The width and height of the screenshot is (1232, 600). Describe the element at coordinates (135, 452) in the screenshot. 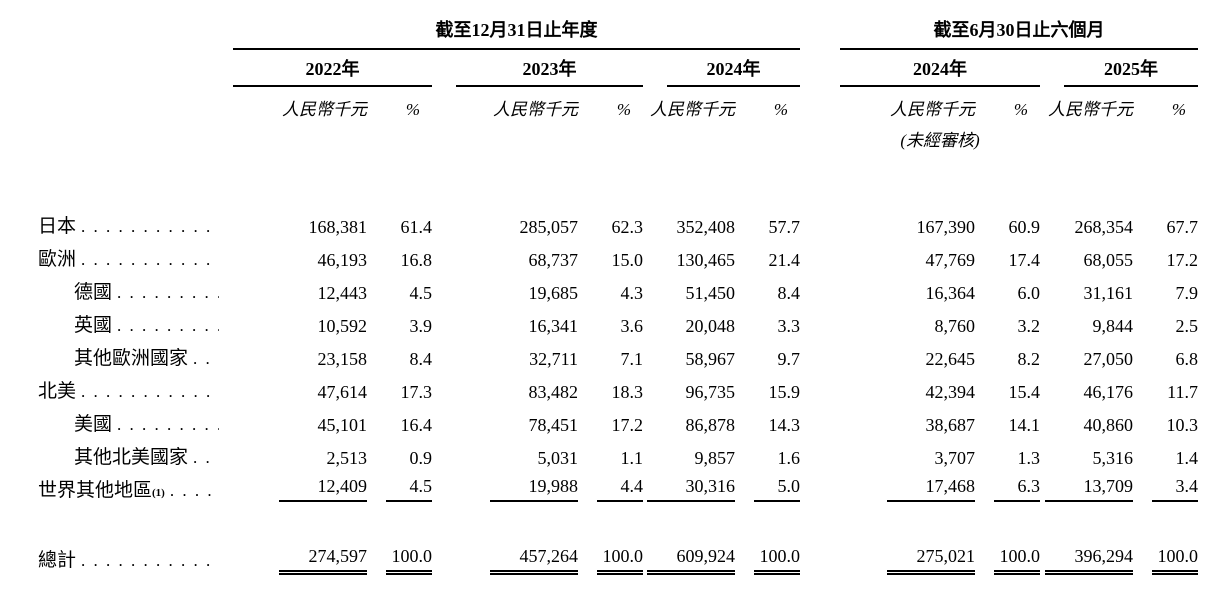

I see `row-label-cell: 其他北美國家` at that location.